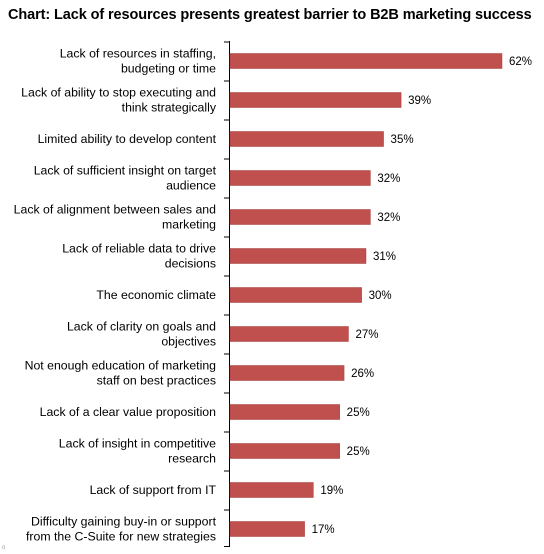  I want to click on data-label: 26%, so click(362, 374).